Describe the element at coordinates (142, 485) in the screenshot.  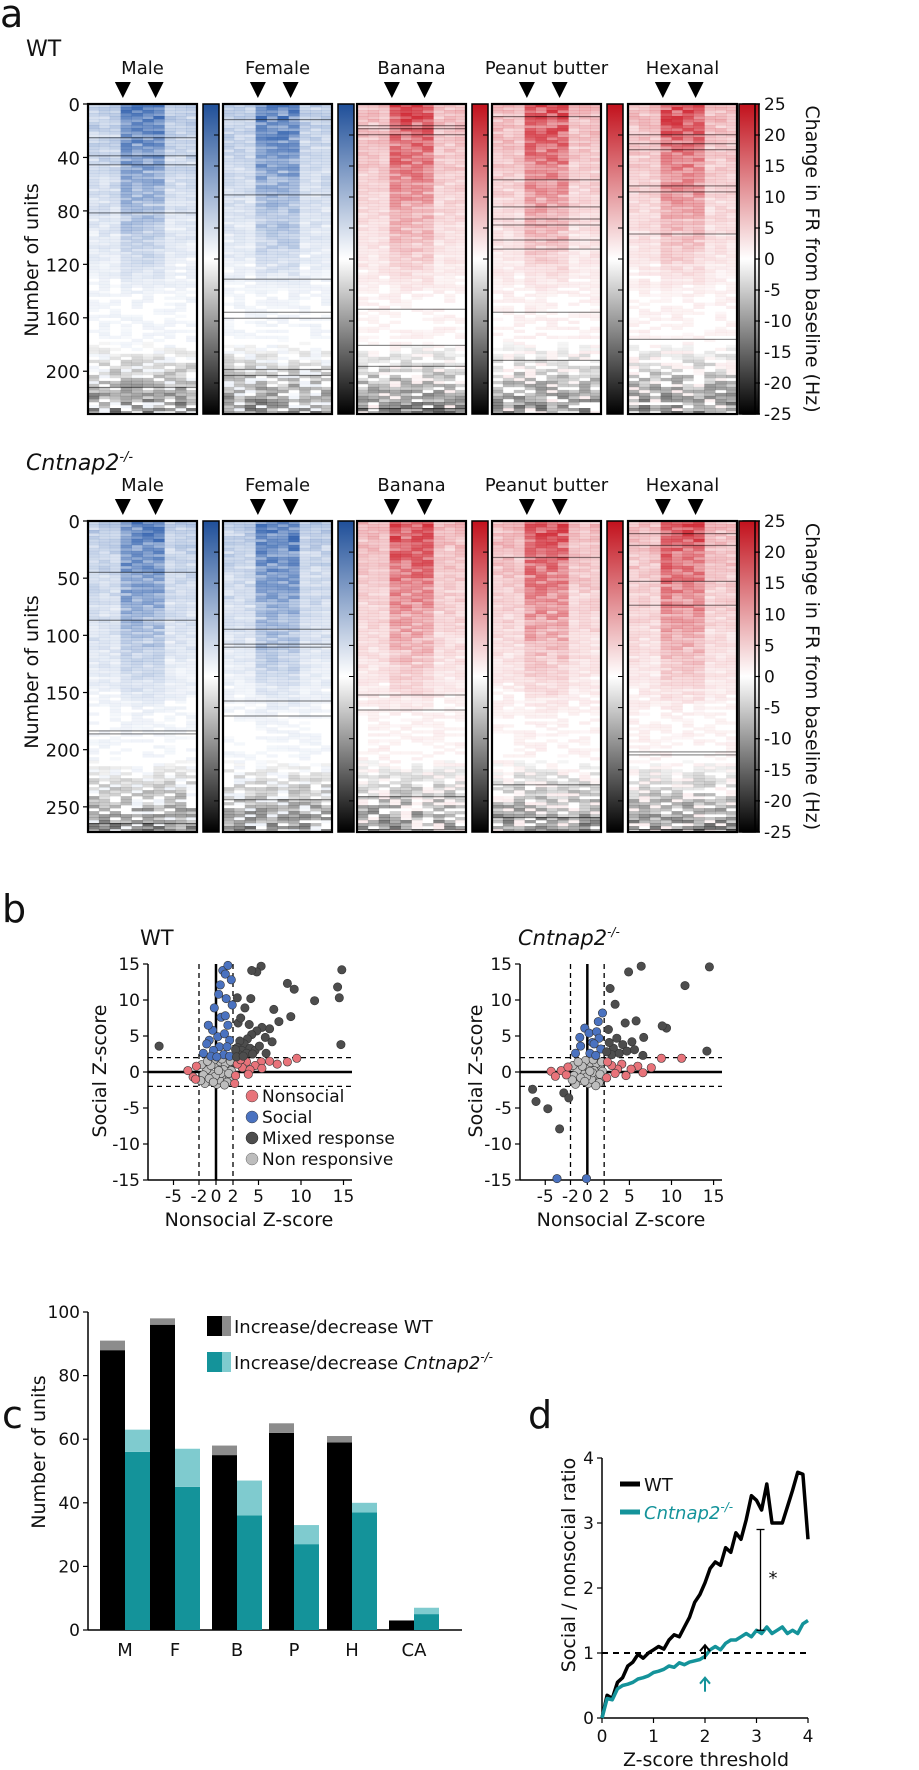
I see `stimulus-label: Male` at that location.